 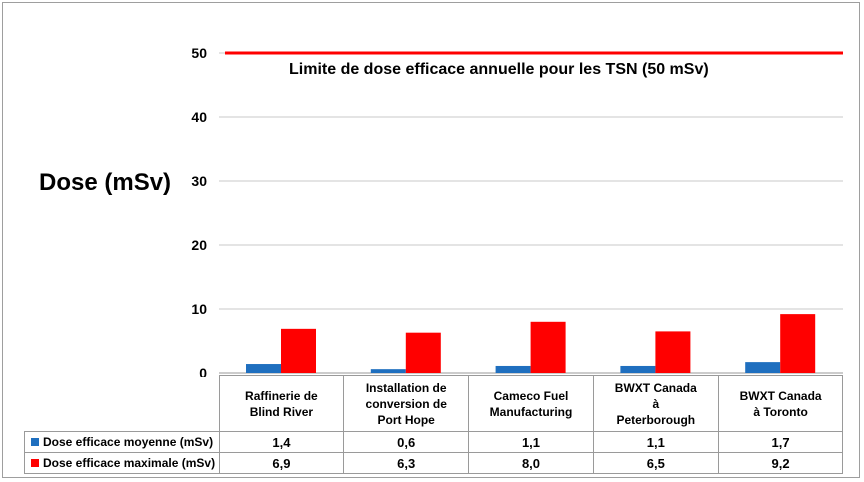 What do you see at coordinates (122, 463) in the screenshot?
I see `series-legend-label: Dose efficace maximale (mSv)` at bounding box center [122, 463].